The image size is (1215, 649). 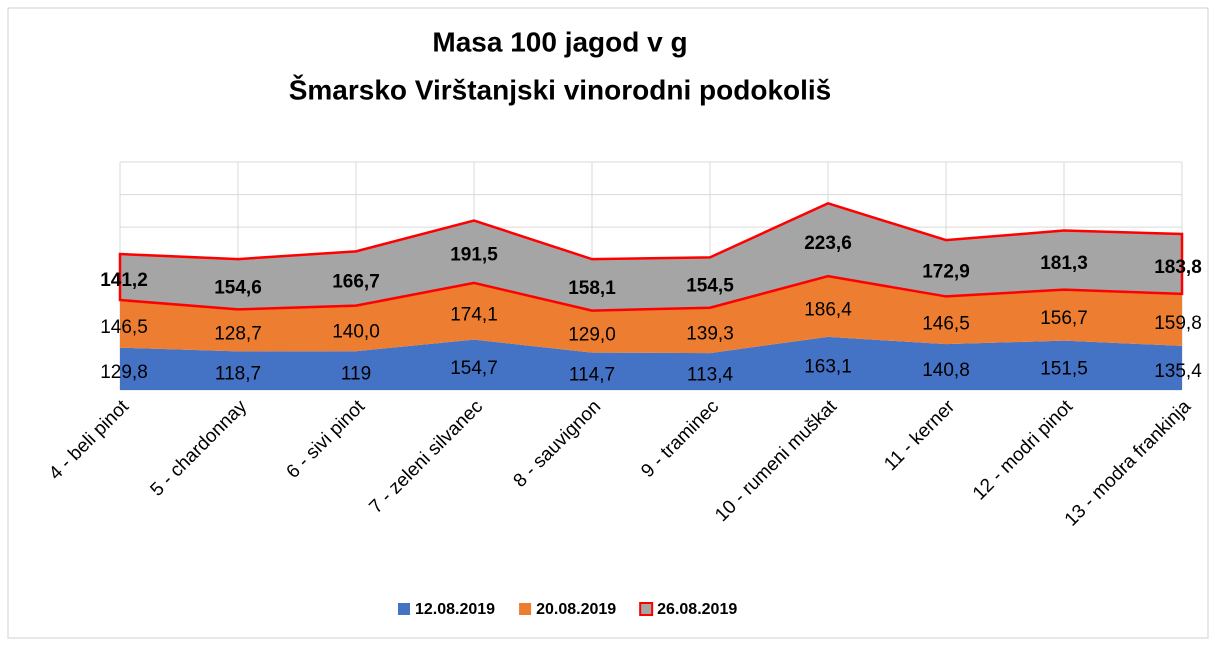 What do you see at coordinates (1064, 263) in the screenshot?
I see `value-label: 181,3` at bounding box center [1064, 263].